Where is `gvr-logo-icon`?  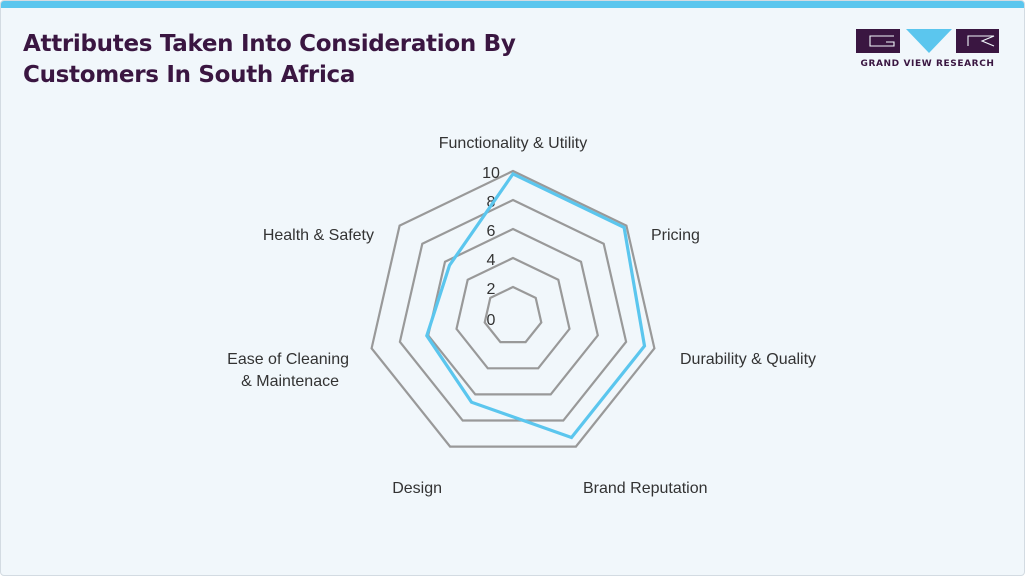 gvr-logo-icon is located at coordinates (927, 41).